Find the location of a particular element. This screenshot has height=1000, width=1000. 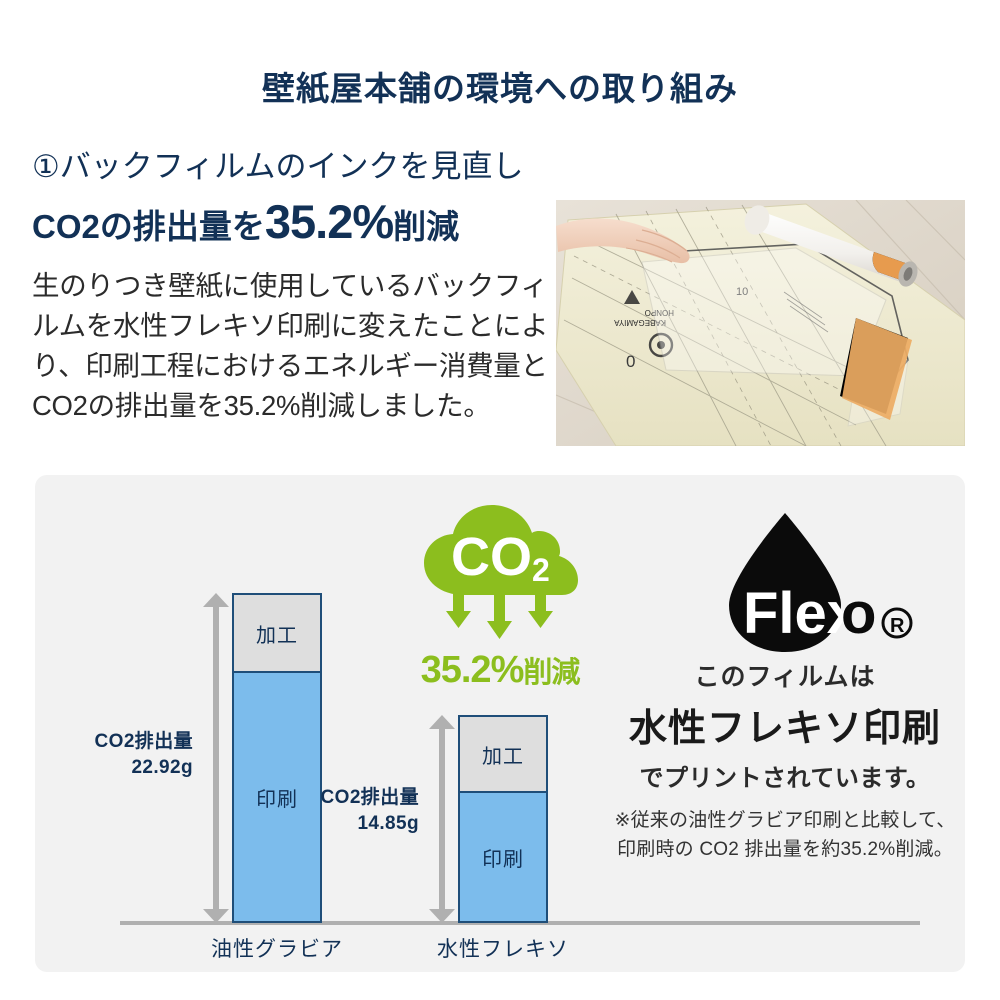

measure-arrow-gravure is located at coordinates (216, 758).